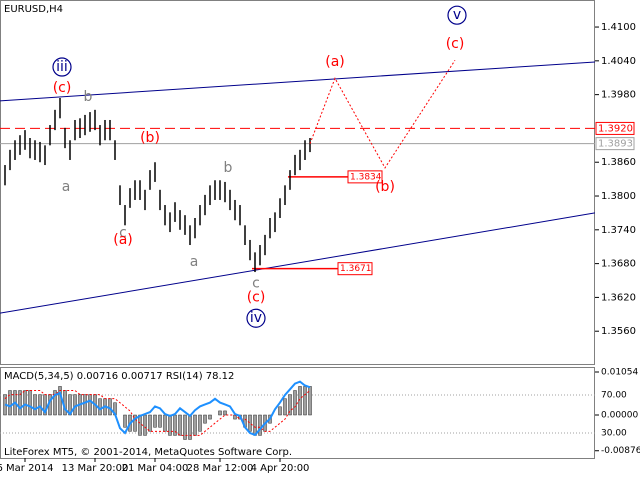  What do you see at coordinates (618, 196) in the screenshot?
I see `y-tick-label: 1.3800` at bounding box center [618, 196].